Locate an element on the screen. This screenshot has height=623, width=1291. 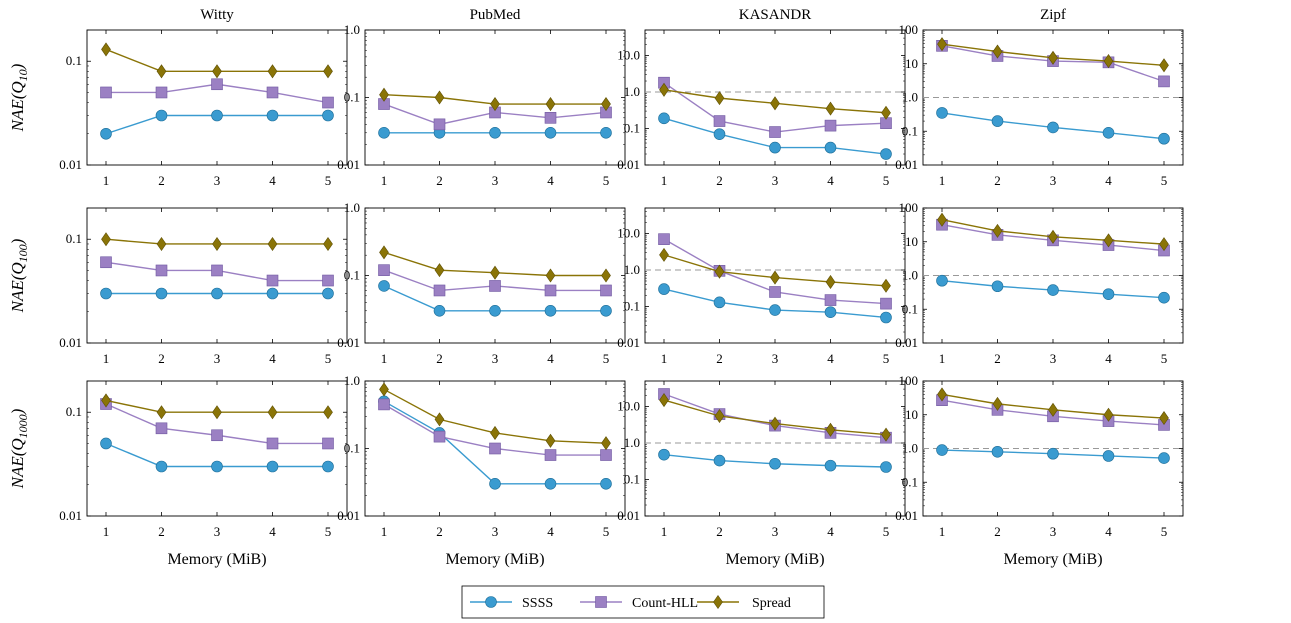
legend-frame is located at coordinates (643, 602).